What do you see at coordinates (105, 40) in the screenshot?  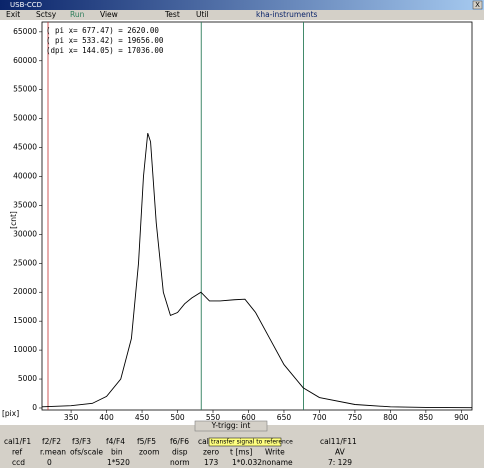 I see `annotation: ( pi x= 533.42) = 19656.00` at bounding box center [105, 40].